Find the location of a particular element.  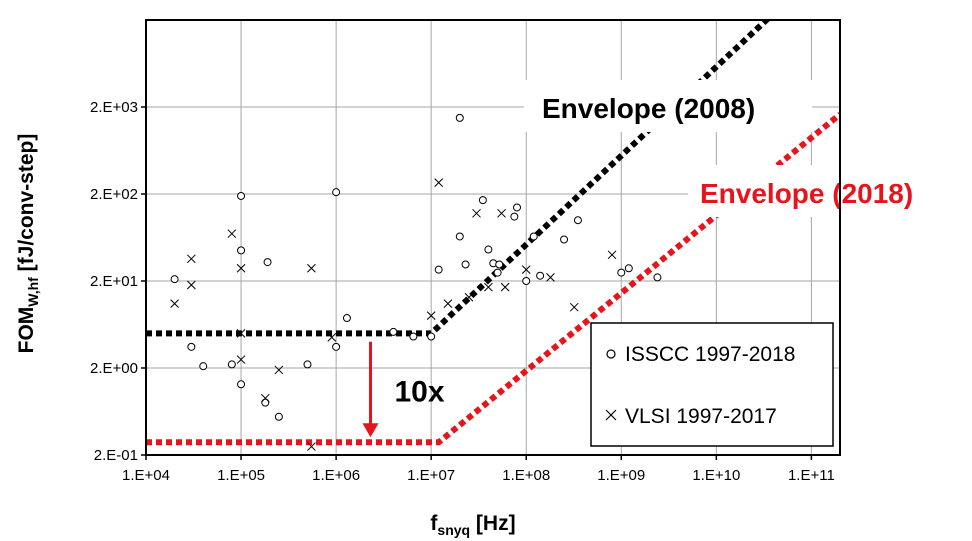

y-label-unit: [fJ/conv-step] is located at coordinates (26, 206).